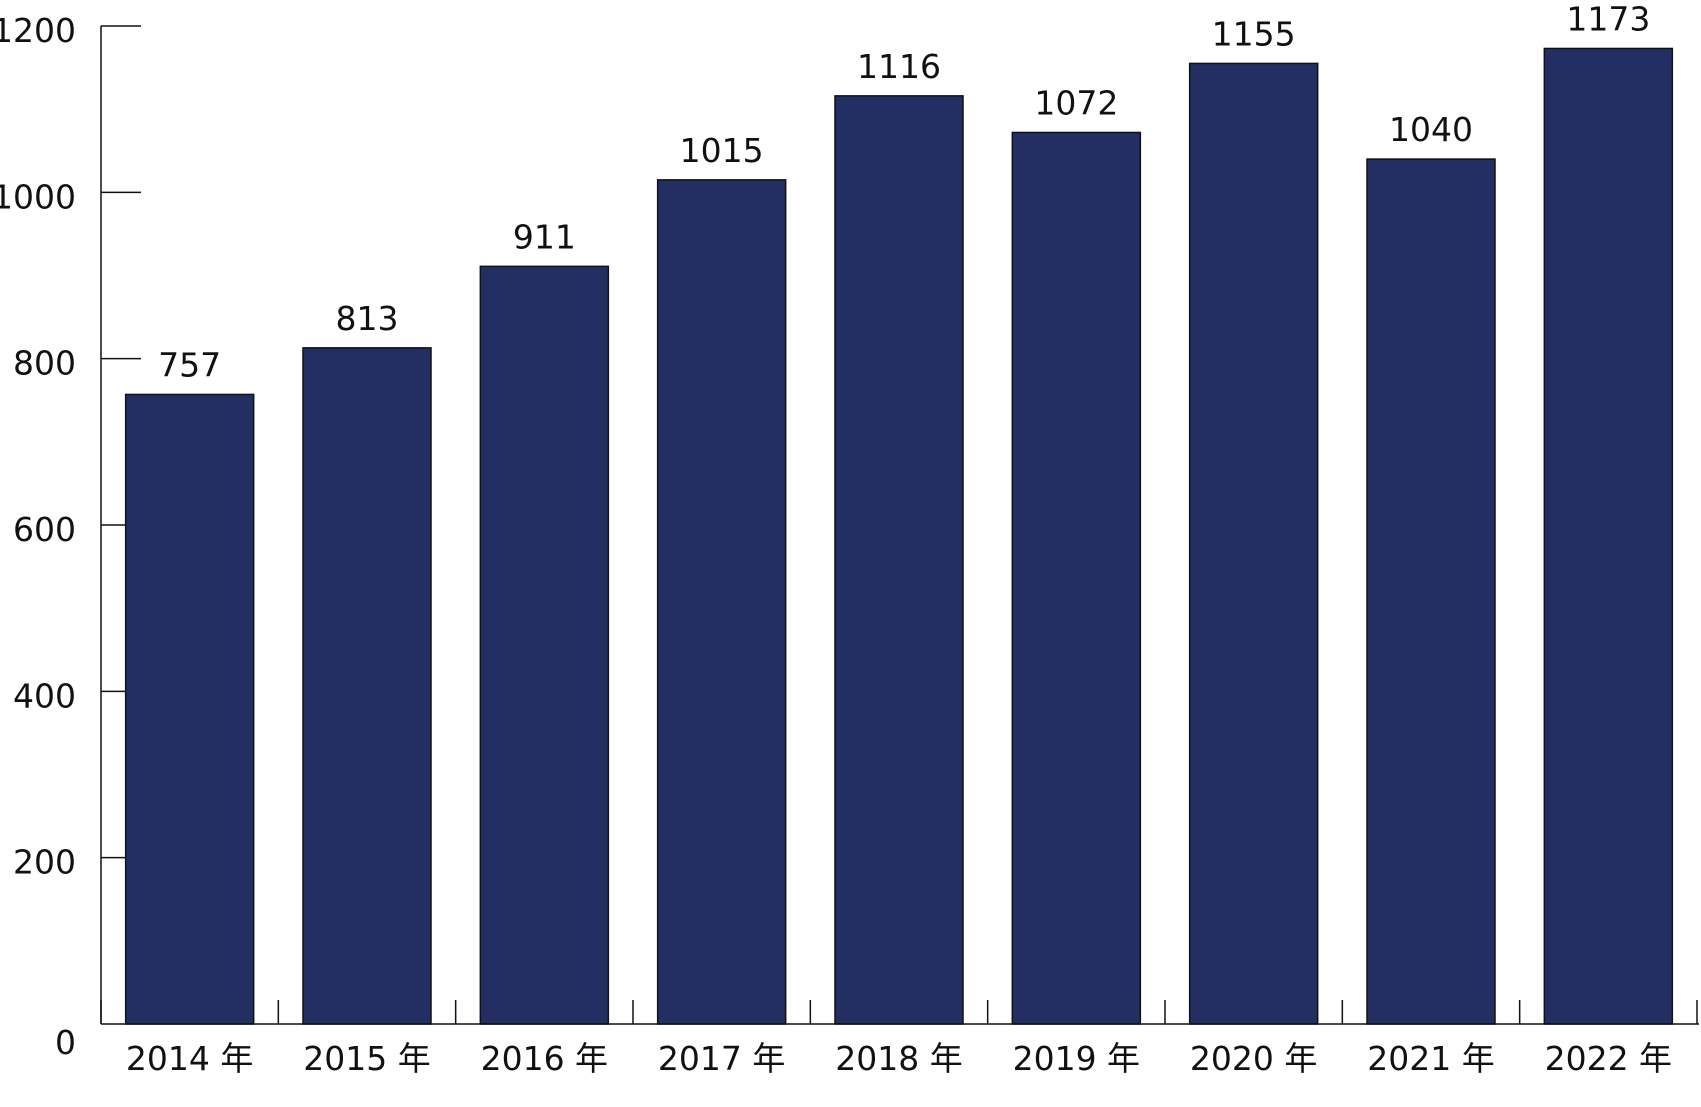  Describe the element at coordinates (189, 364) in the screenshot. I see `data-label-0: 757` at that location.